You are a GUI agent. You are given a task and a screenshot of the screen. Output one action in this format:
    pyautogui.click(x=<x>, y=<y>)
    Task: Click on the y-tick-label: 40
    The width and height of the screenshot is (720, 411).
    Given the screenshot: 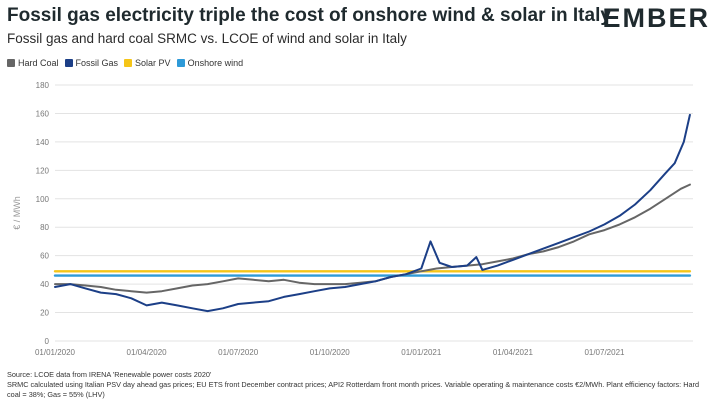 What is the action you would take?
    pyautogui.click(x=44, y=284)
    